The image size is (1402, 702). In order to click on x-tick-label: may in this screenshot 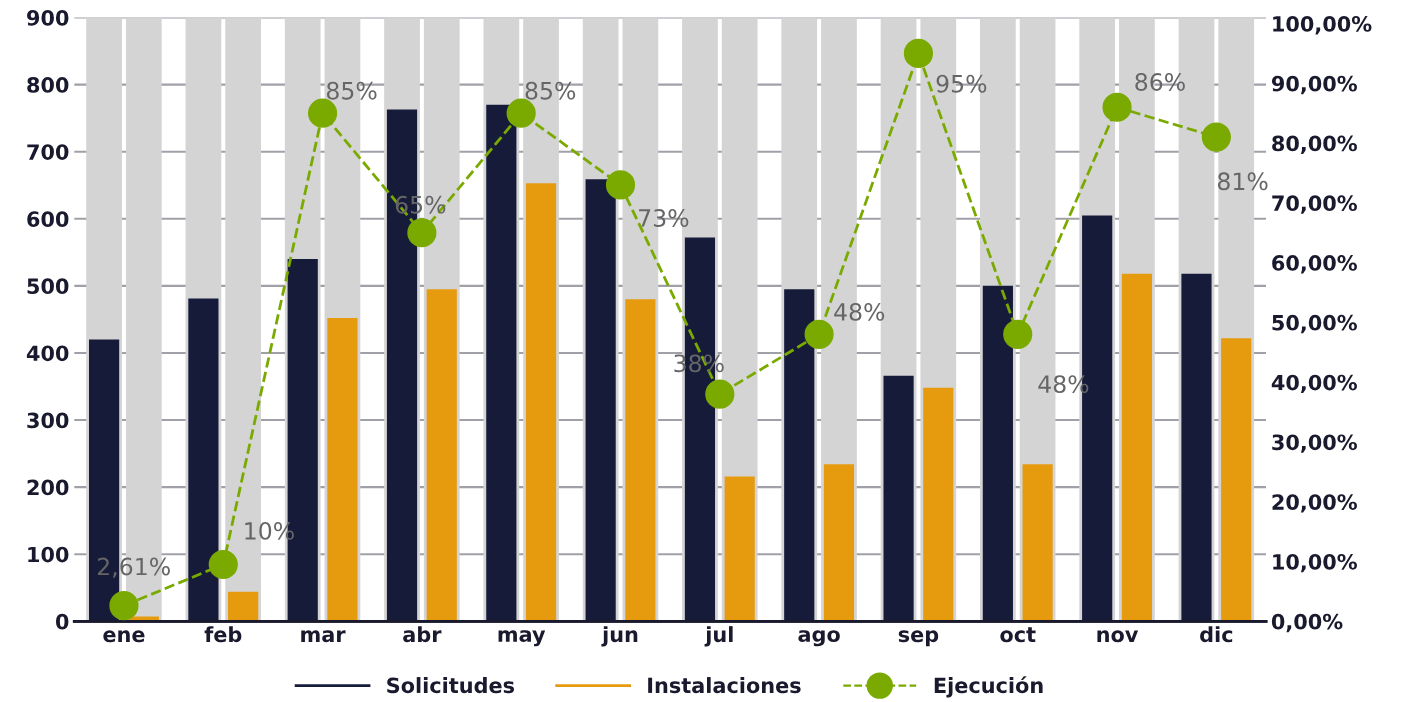, I will do `click(522, 638)`.